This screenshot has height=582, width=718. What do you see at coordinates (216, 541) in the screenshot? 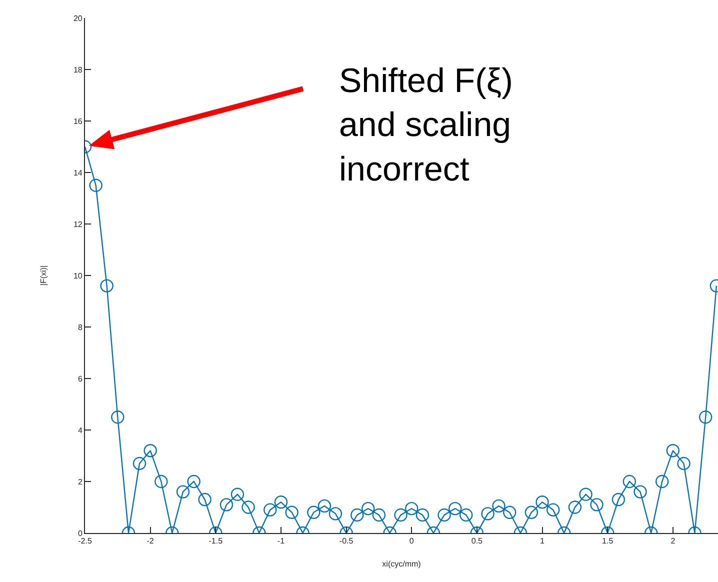
I see `x-tick-label: -1.5` at bounding box center [216, 541].